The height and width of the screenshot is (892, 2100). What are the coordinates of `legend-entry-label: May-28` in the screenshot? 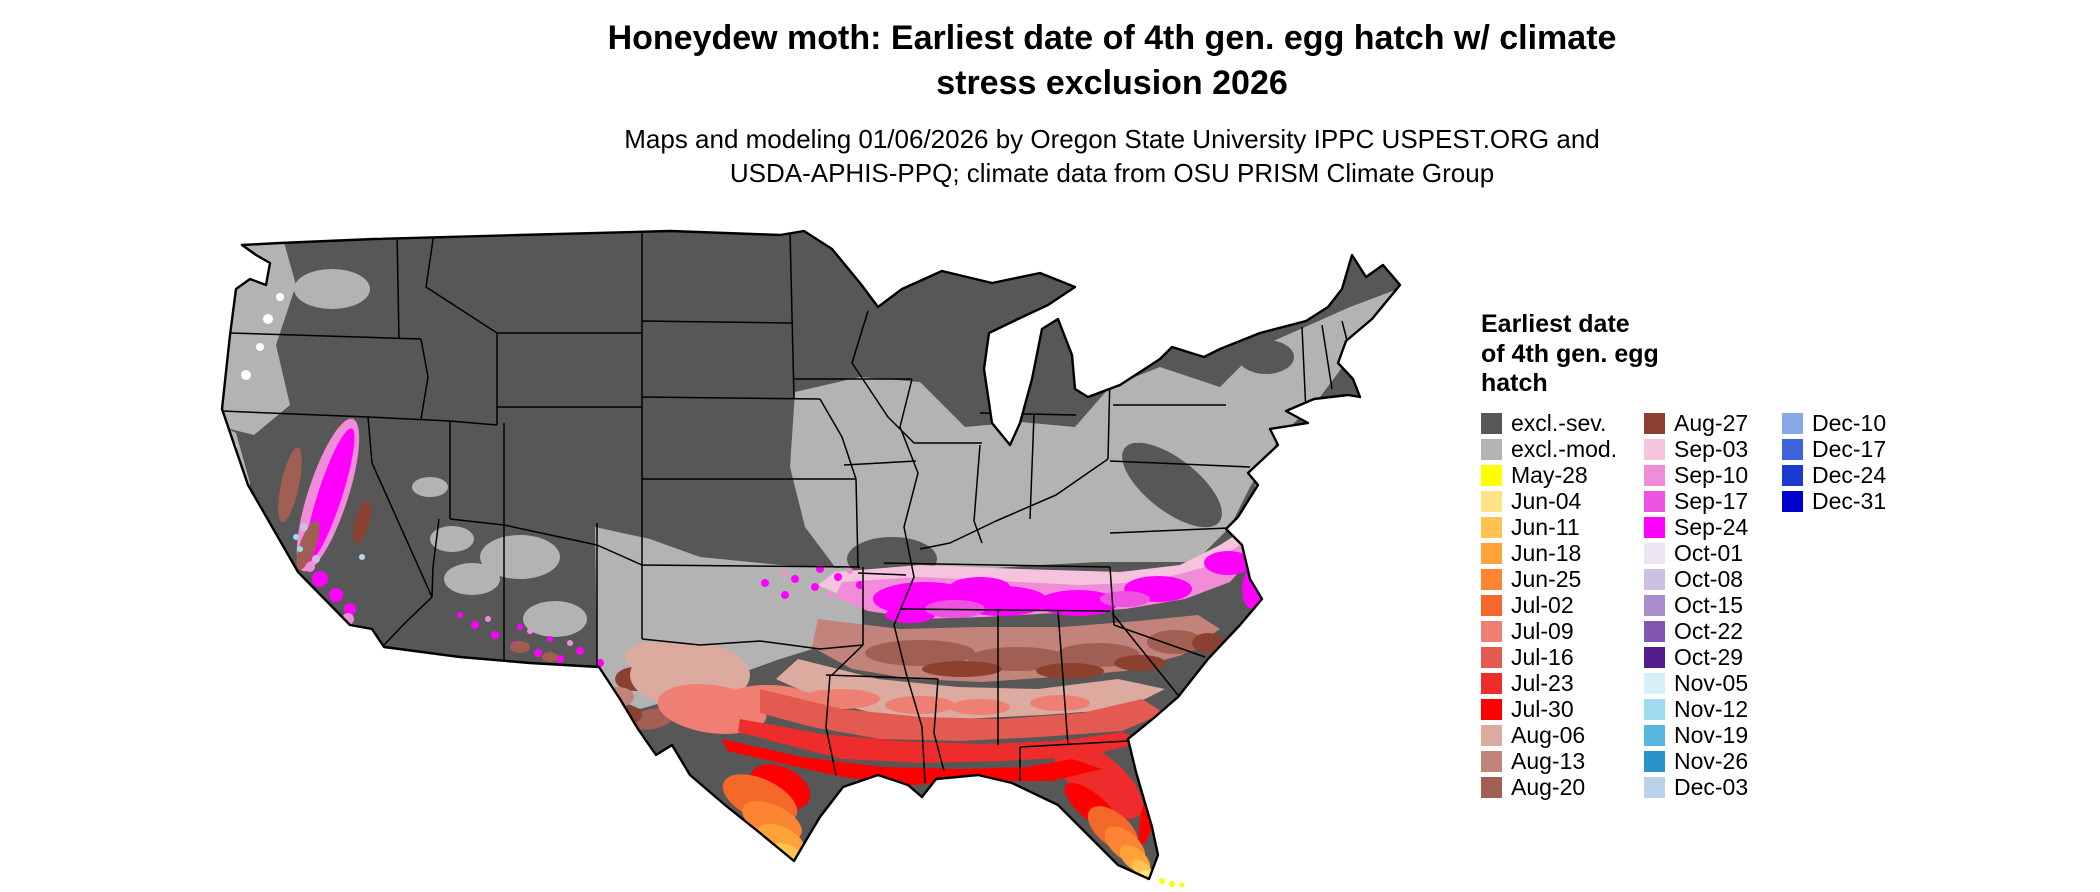 It's located at (1549, 475).